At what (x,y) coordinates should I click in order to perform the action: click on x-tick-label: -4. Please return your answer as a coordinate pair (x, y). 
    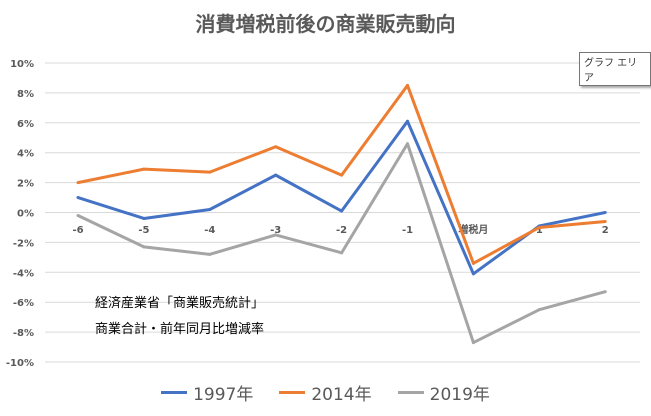
    Looking at the image, I should click on (209, 230).